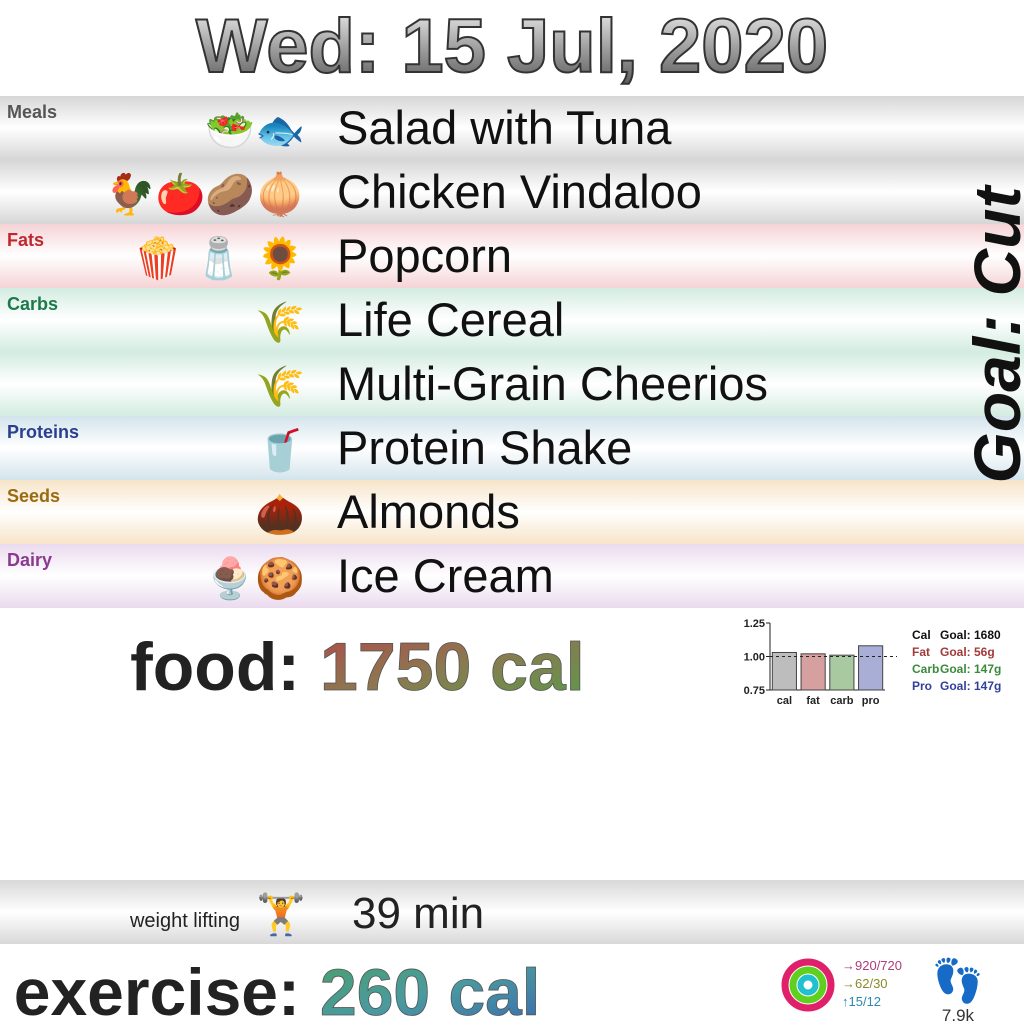 This screenshot has width=1024, height=1024. Describe the element at coordinates (784, 701) in the screenshot. I see `x-tick-label: cal` at that location.